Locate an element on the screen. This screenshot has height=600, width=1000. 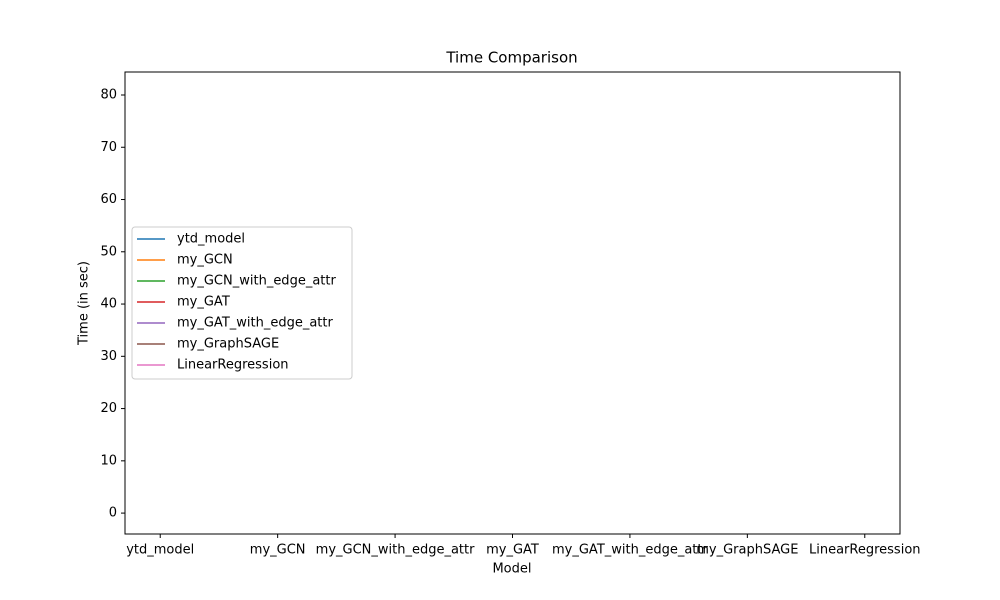
legend-label: my_GAT_with_edge_attr is located at coordinates (255, 323).